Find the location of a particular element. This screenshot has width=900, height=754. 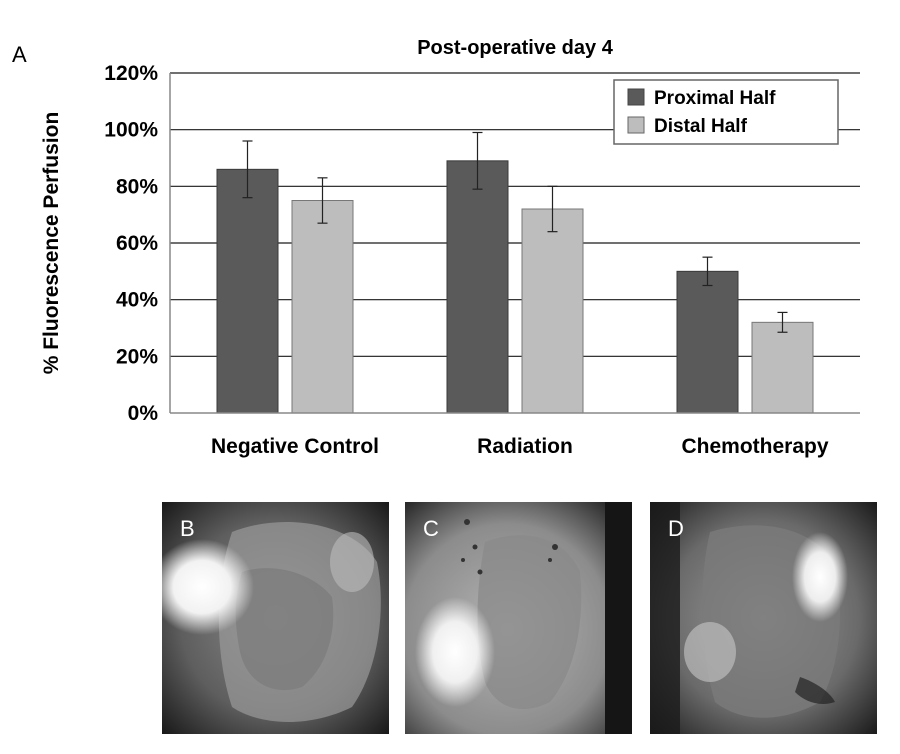

y-tick-label: 20% is located at coordinates (137, 356).